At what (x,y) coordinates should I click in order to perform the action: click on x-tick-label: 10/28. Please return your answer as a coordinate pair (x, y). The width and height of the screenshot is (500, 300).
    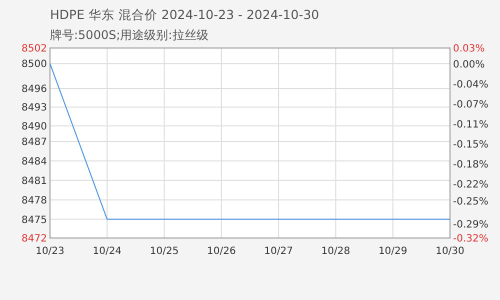
    Looking at the image, I should click on (335, 251).